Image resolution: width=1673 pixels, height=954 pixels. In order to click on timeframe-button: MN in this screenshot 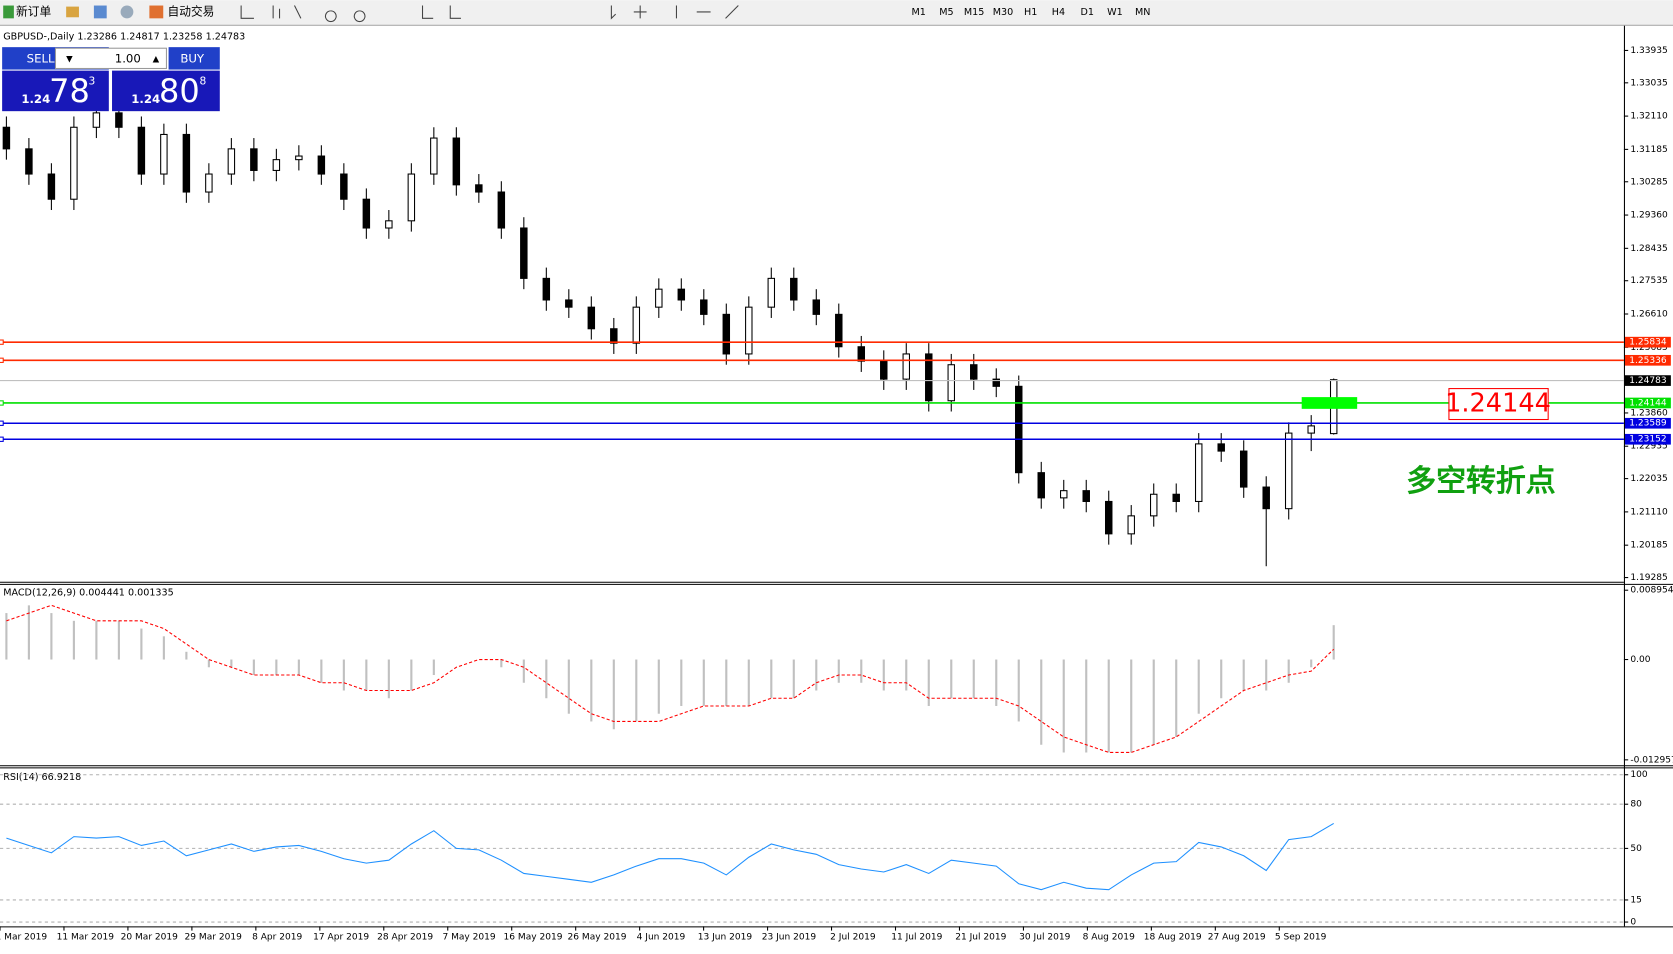, I will do `click(1142, 12)`.